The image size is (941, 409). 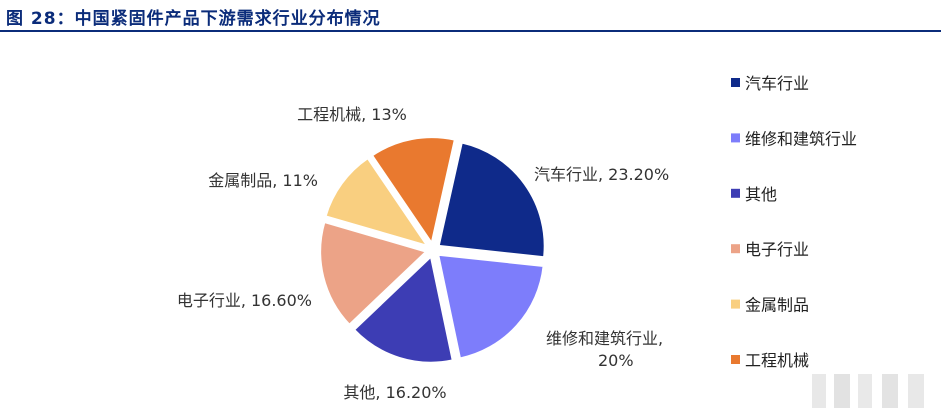 What do you see at coordinates (801, 138) in the screenshot?
I see `legend-label-2: 维修和建筑行业` at bounding box center [801, 138].